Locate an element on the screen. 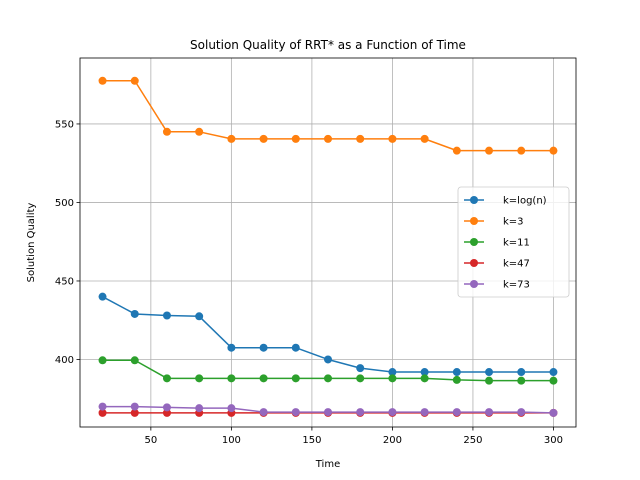  legend-box is located at coordinates (513, 242).